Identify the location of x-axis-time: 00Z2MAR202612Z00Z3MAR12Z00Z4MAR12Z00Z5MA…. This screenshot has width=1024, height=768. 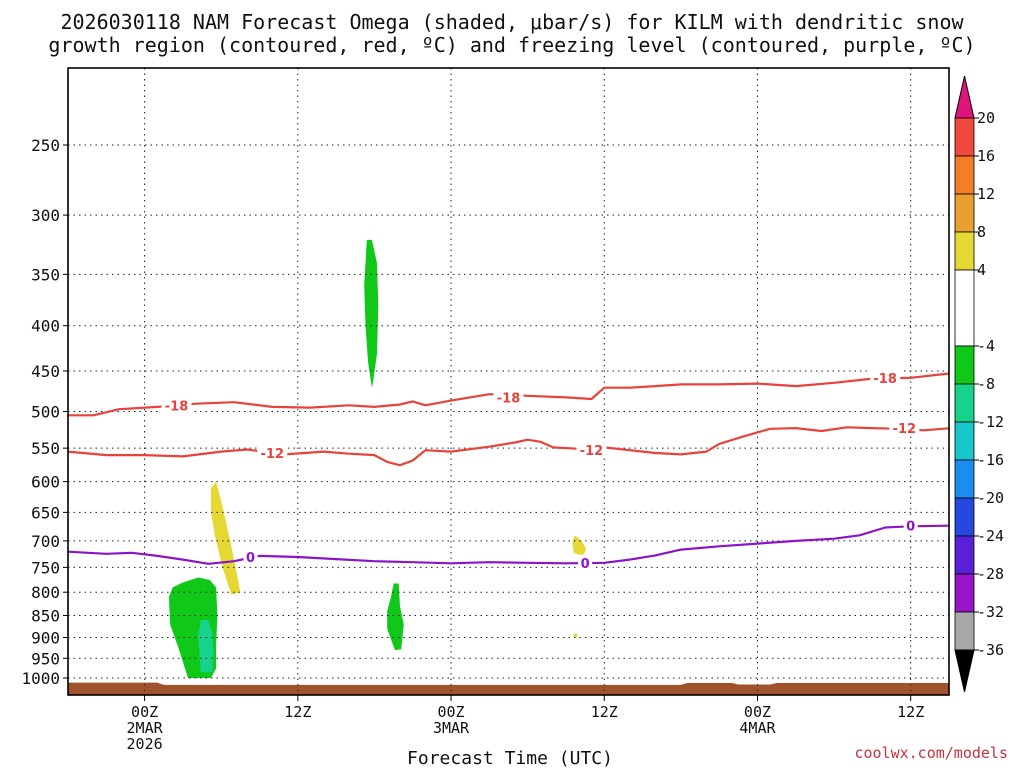
(525, 724).